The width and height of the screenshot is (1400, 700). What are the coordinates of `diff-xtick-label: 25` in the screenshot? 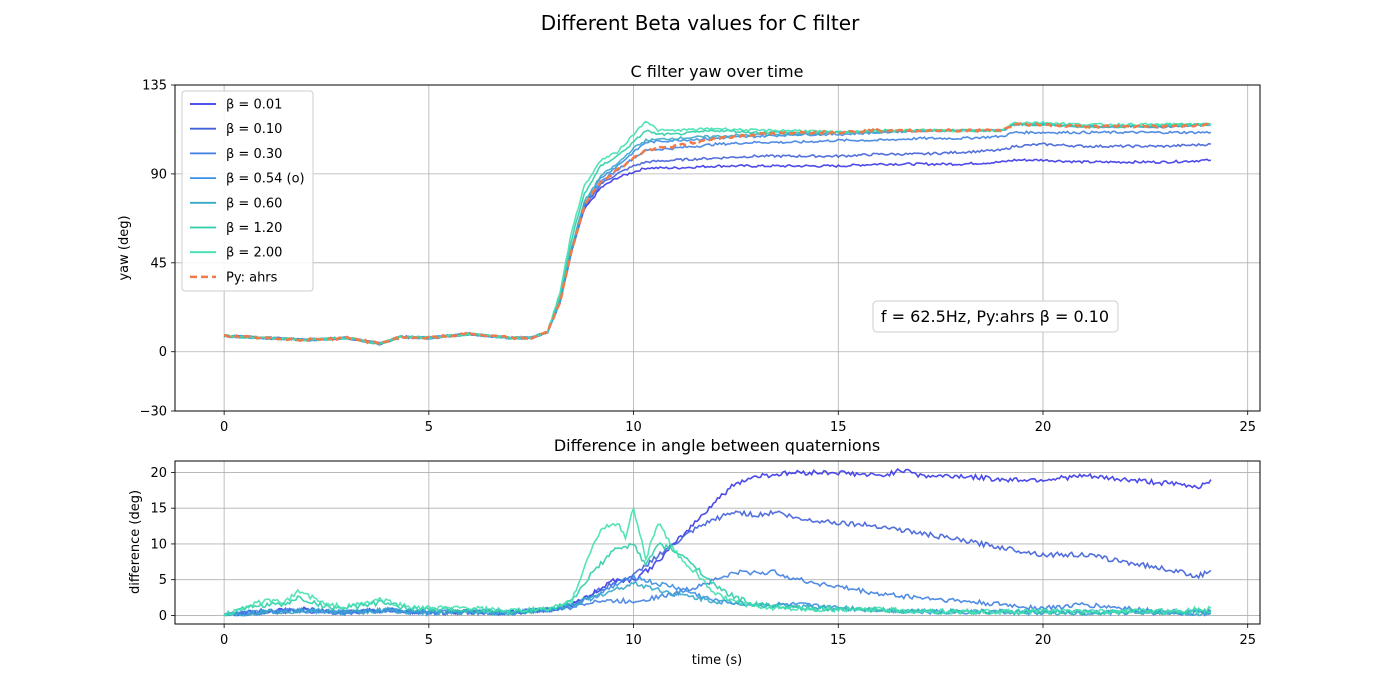 It's located at (1247, 640).